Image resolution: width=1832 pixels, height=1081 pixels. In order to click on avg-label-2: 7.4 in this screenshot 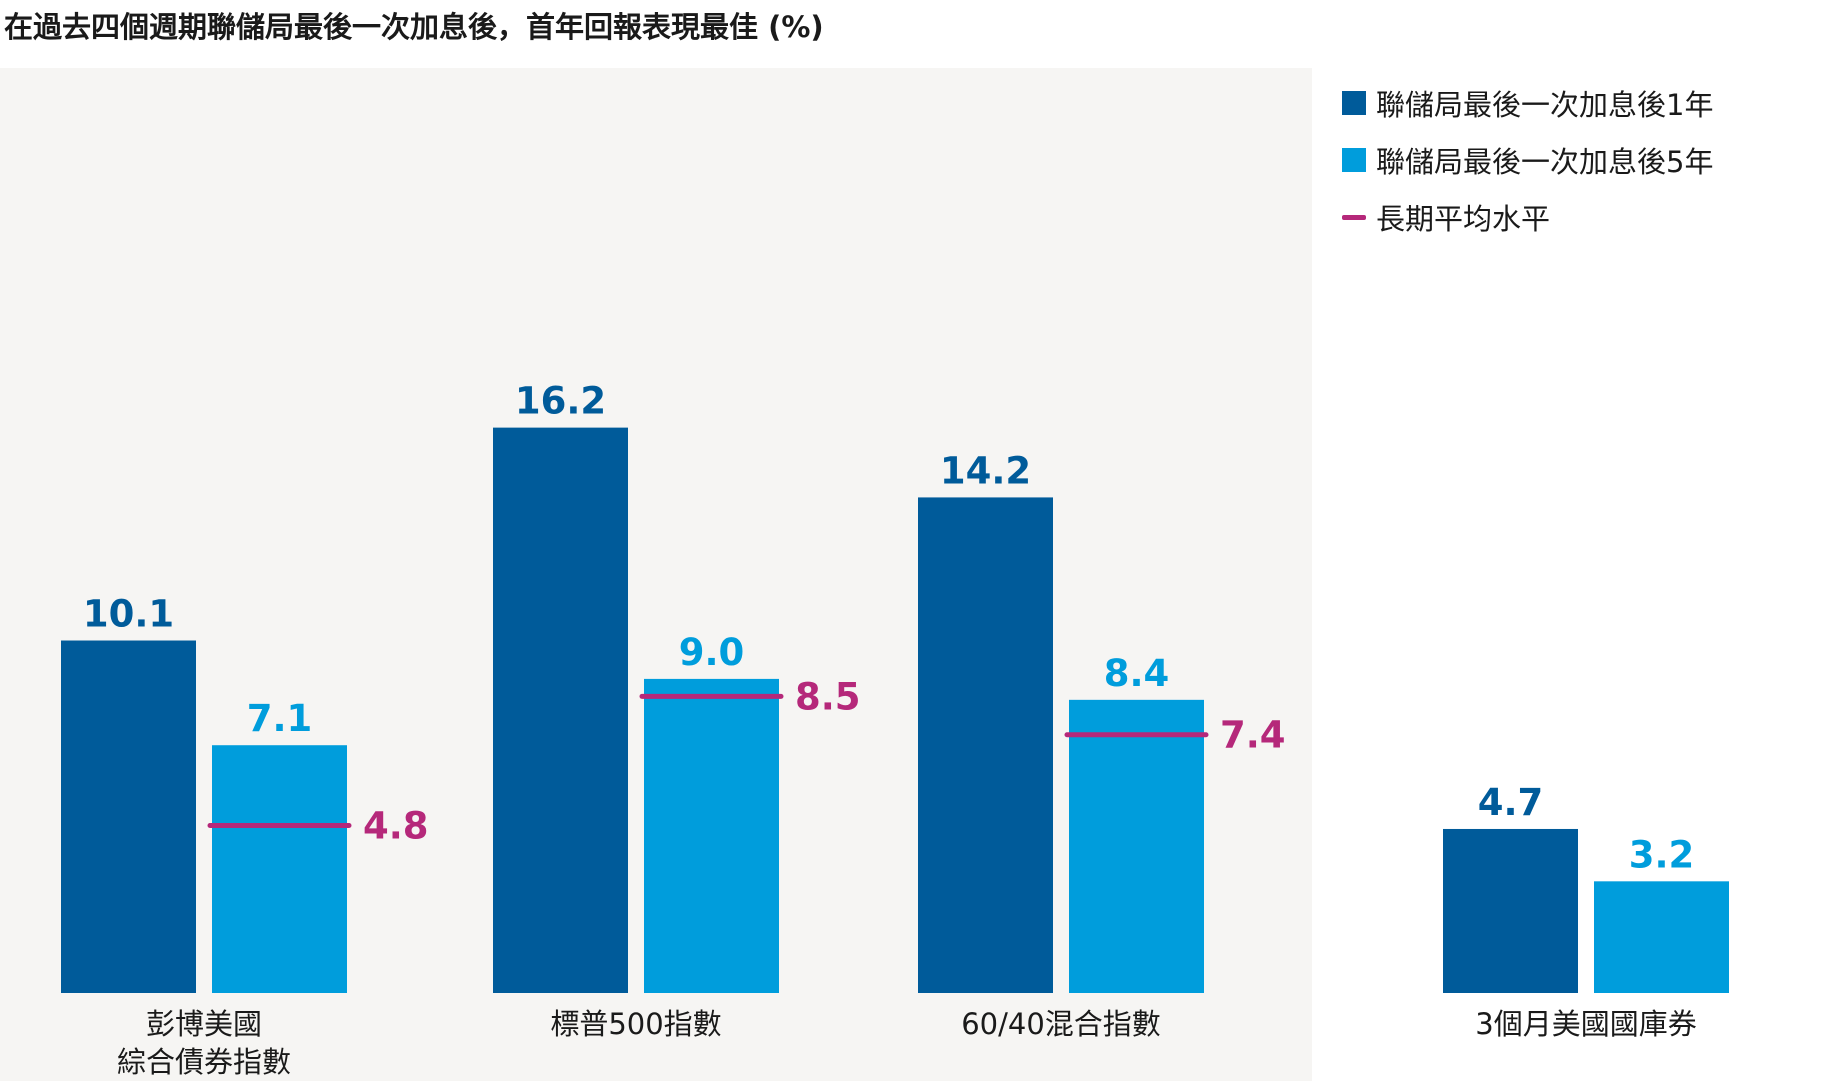, I will do `click(1253, 735)`.